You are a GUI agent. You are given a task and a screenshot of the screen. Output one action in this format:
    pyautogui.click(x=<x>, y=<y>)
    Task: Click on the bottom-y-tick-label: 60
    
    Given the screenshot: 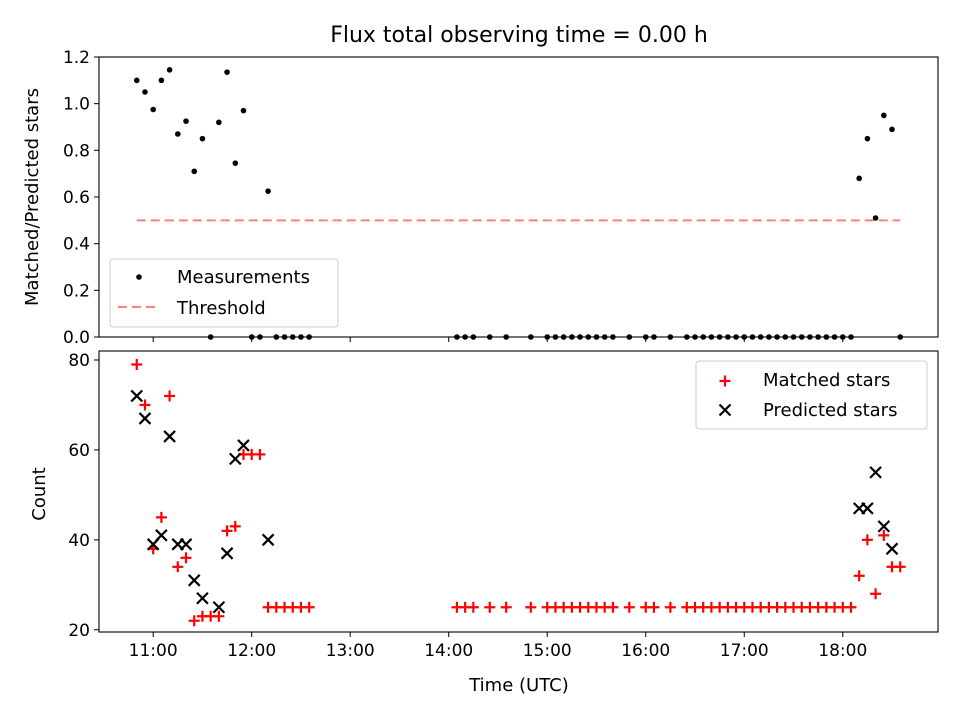 What is the action you would take?
    pyautogui.click(x=79, y=451)
    